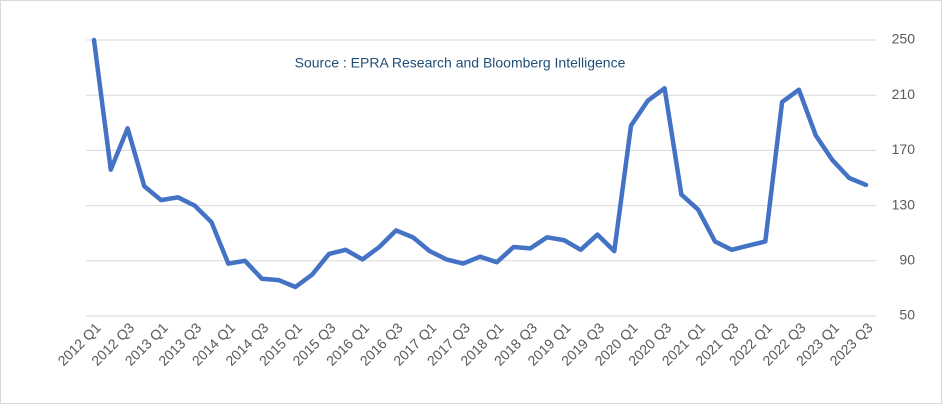  I want to click on y-tick-label: 210, so click(904, 94).